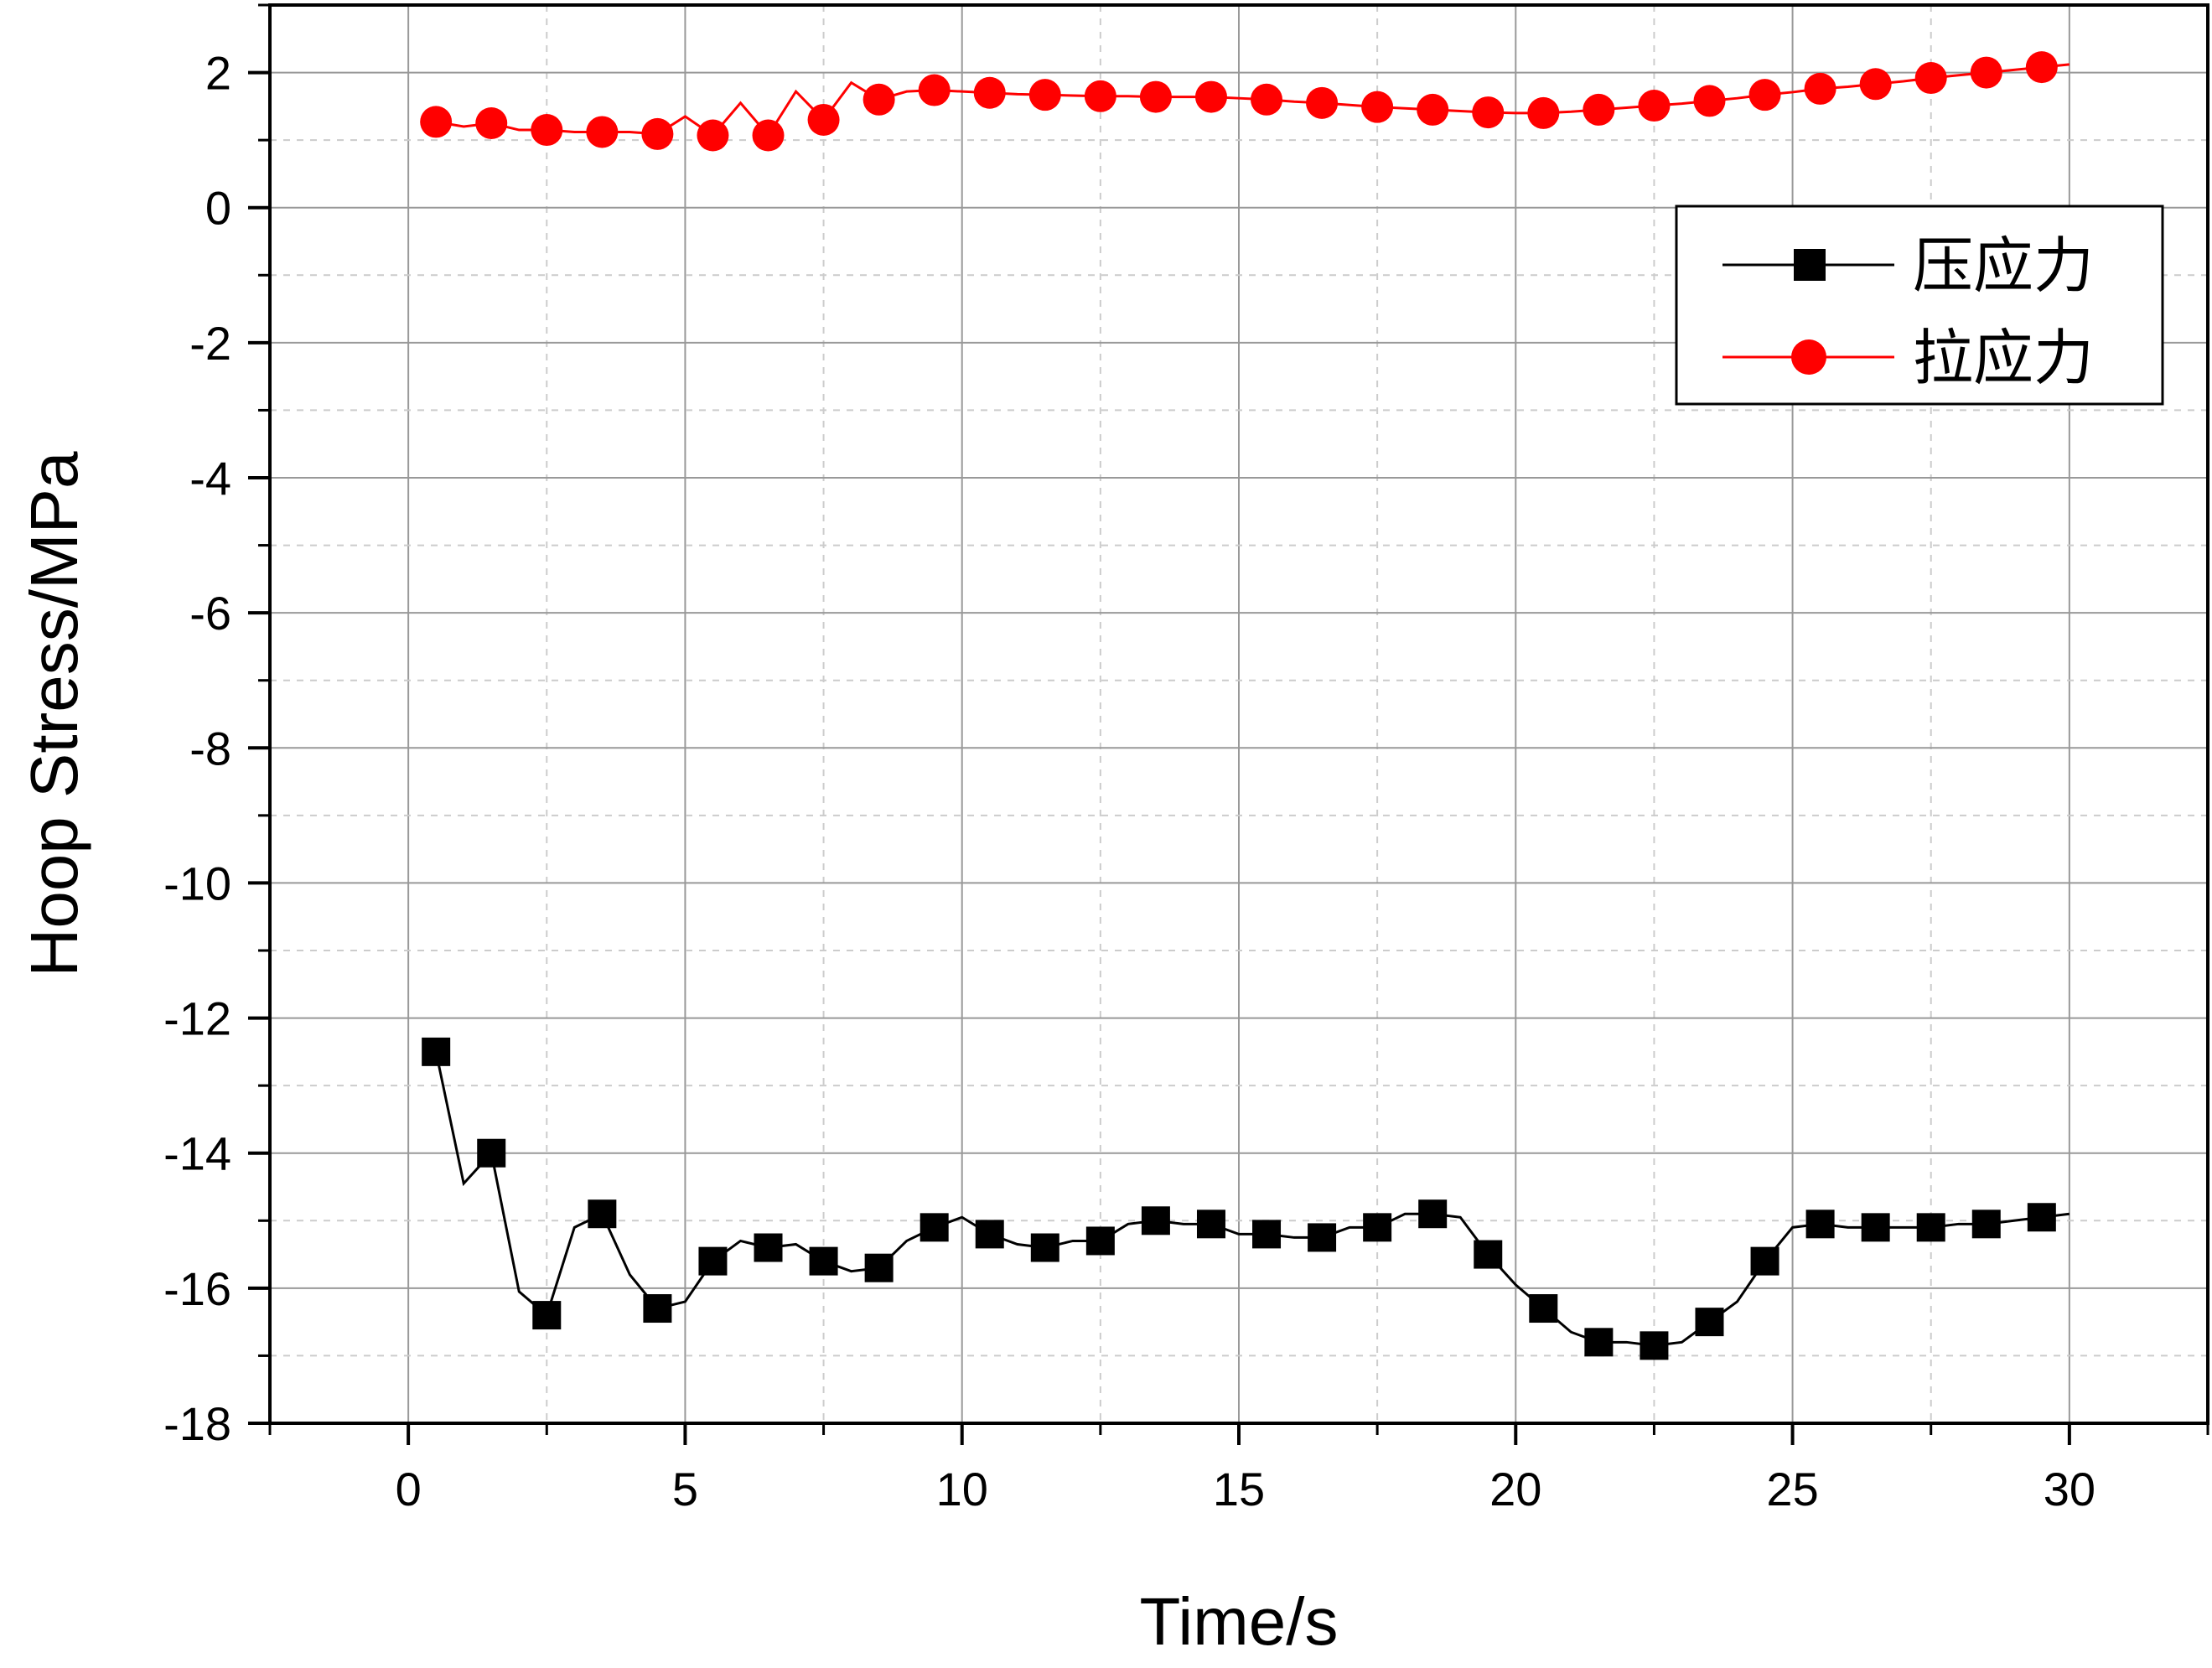 The image size is (2212, 1668). Describe the element at coordinates (197, 1288) in the screenshot. I see `y-tick-label: -16` at that location.